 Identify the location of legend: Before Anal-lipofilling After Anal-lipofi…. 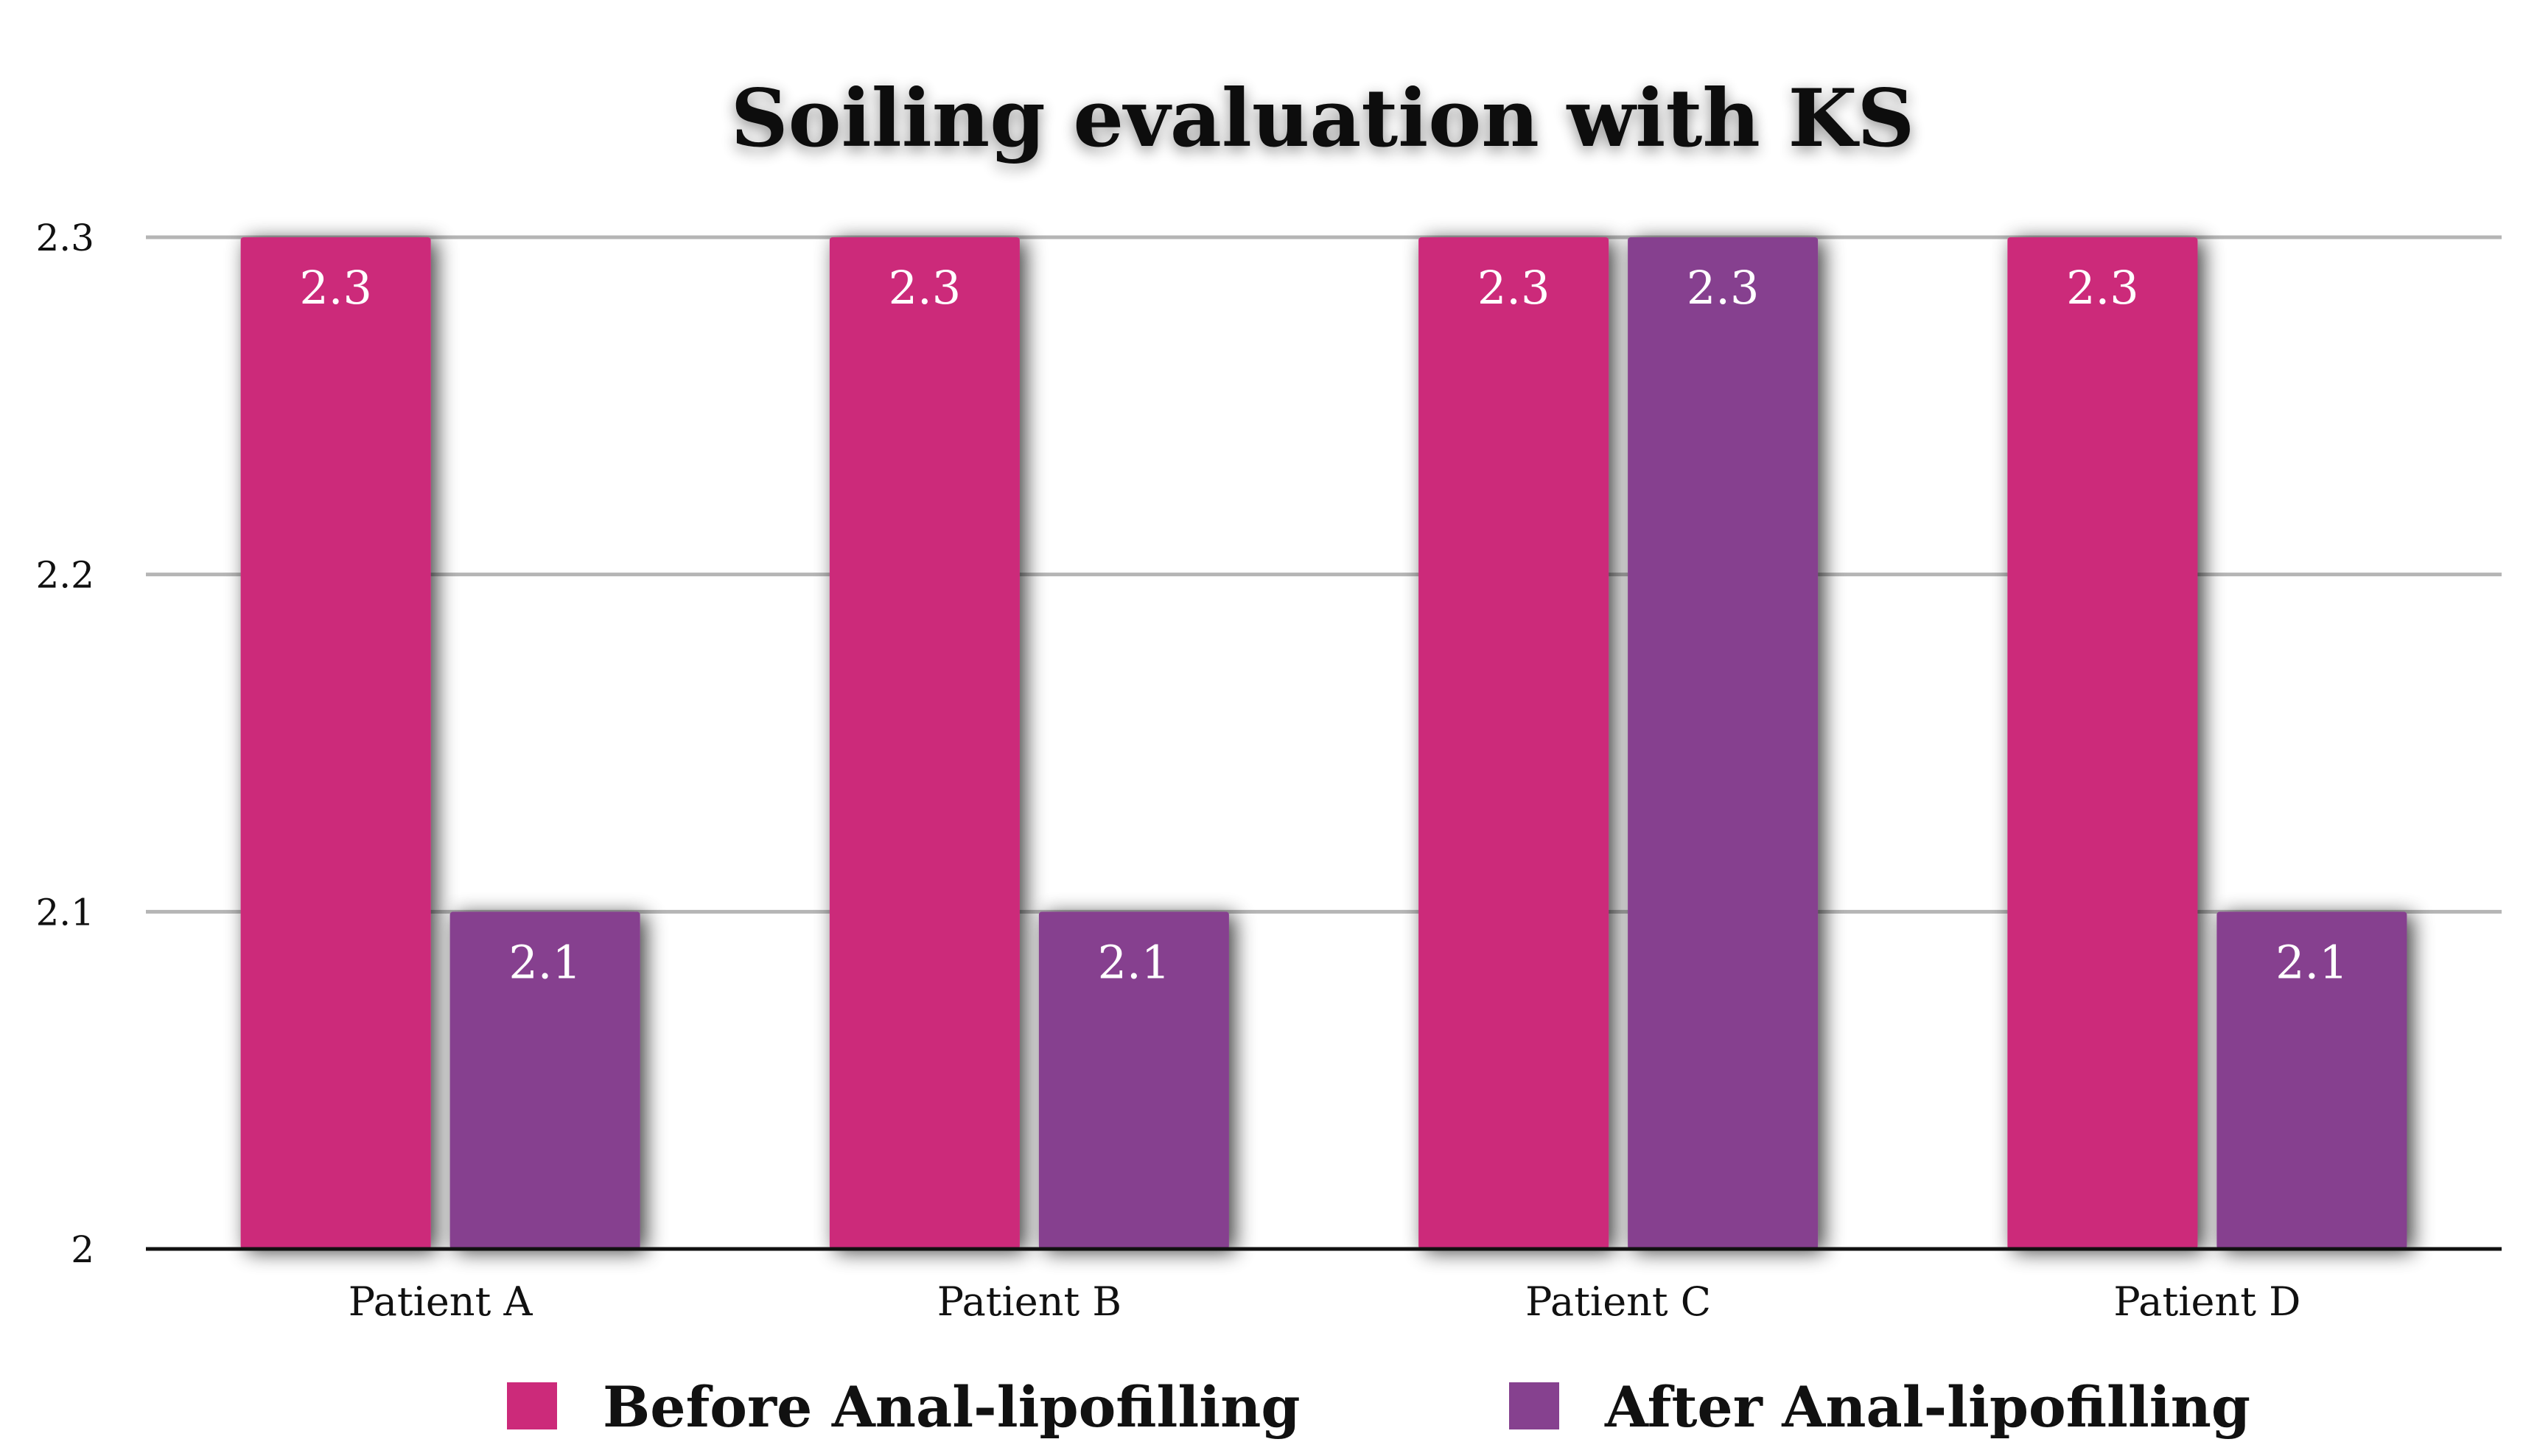
(1378, 1407).